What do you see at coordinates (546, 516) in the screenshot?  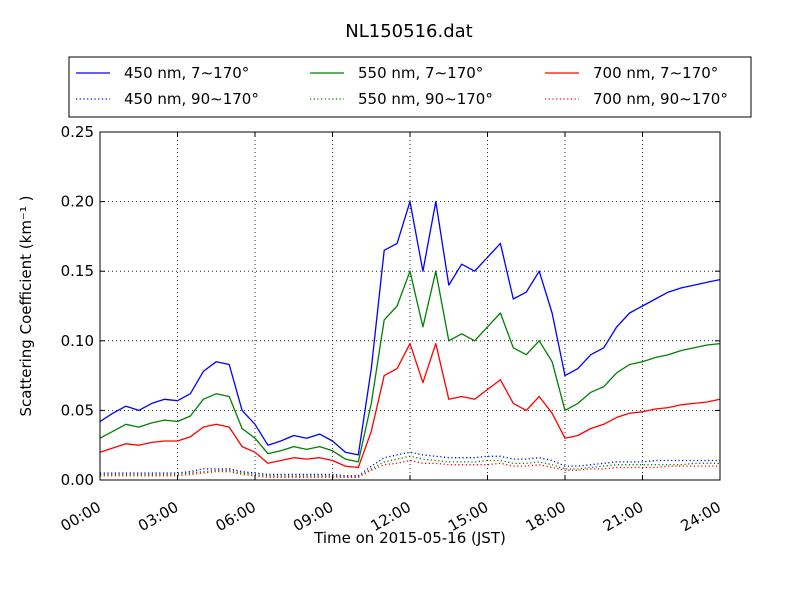 I see `x-tick-label: 18:00` at bounding box center [546, 516].